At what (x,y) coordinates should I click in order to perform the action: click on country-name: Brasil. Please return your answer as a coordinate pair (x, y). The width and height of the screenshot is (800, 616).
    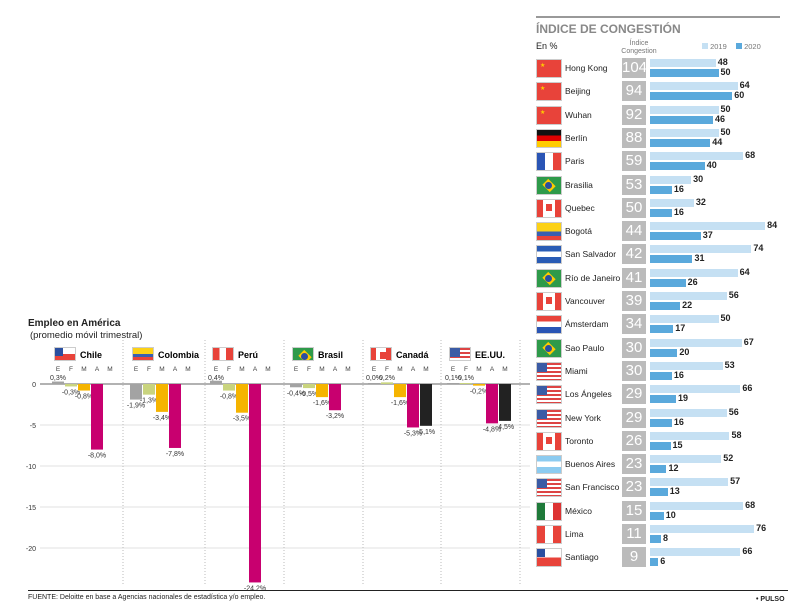
    Looking at the image, I should click on (330, 355).